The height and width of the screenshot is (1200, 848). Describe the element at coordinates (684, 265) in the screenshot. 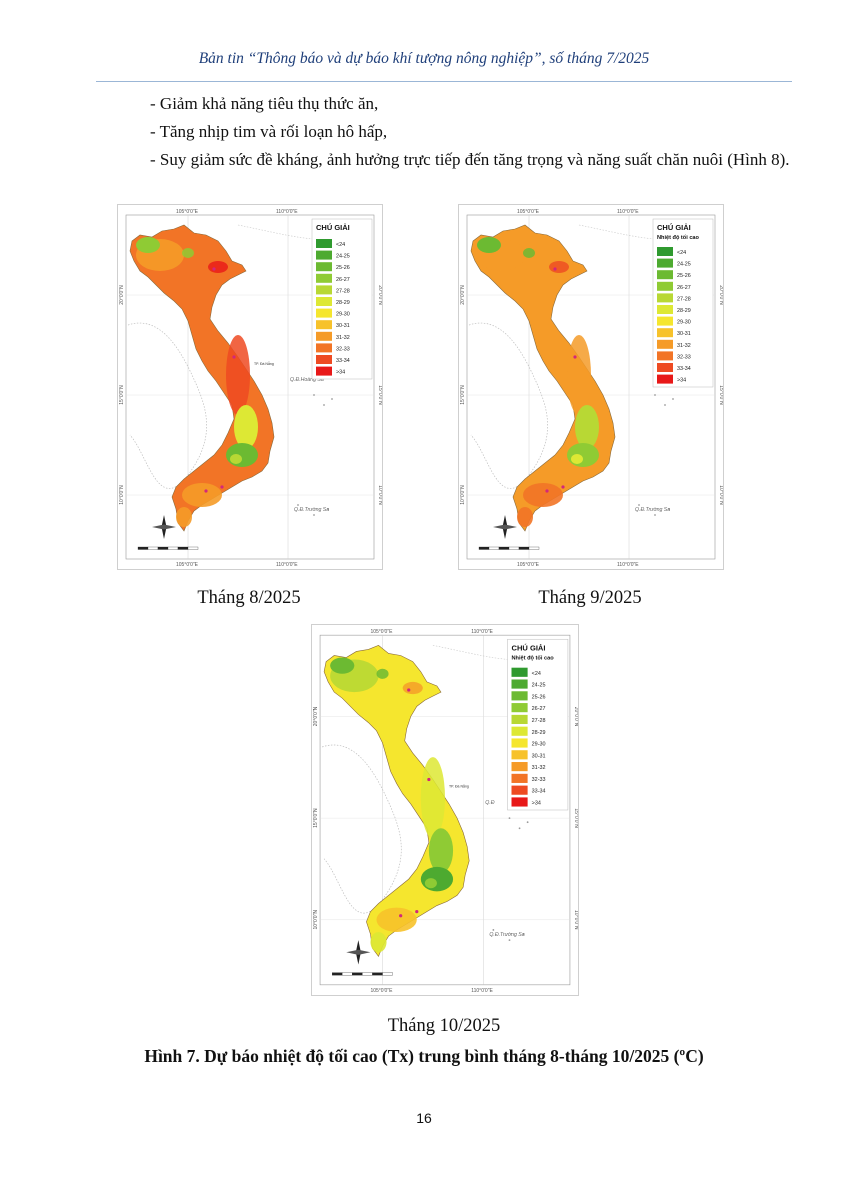

I see `legend-class-label: 24-25` at that location.